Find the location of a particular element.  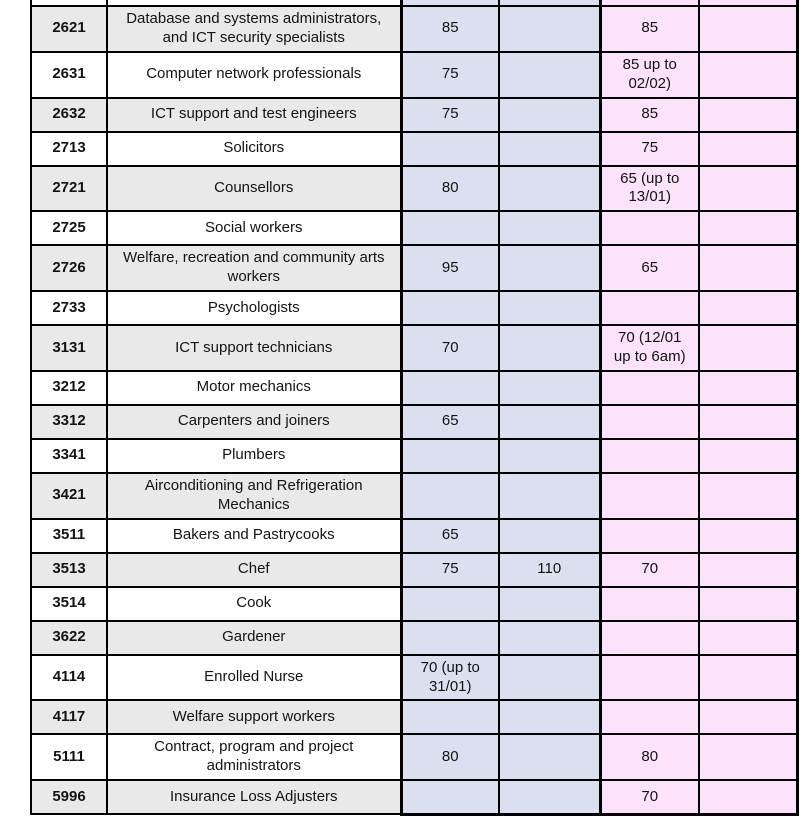

occupation-name-cell: Solicitors is located at coordinates (254, 148).